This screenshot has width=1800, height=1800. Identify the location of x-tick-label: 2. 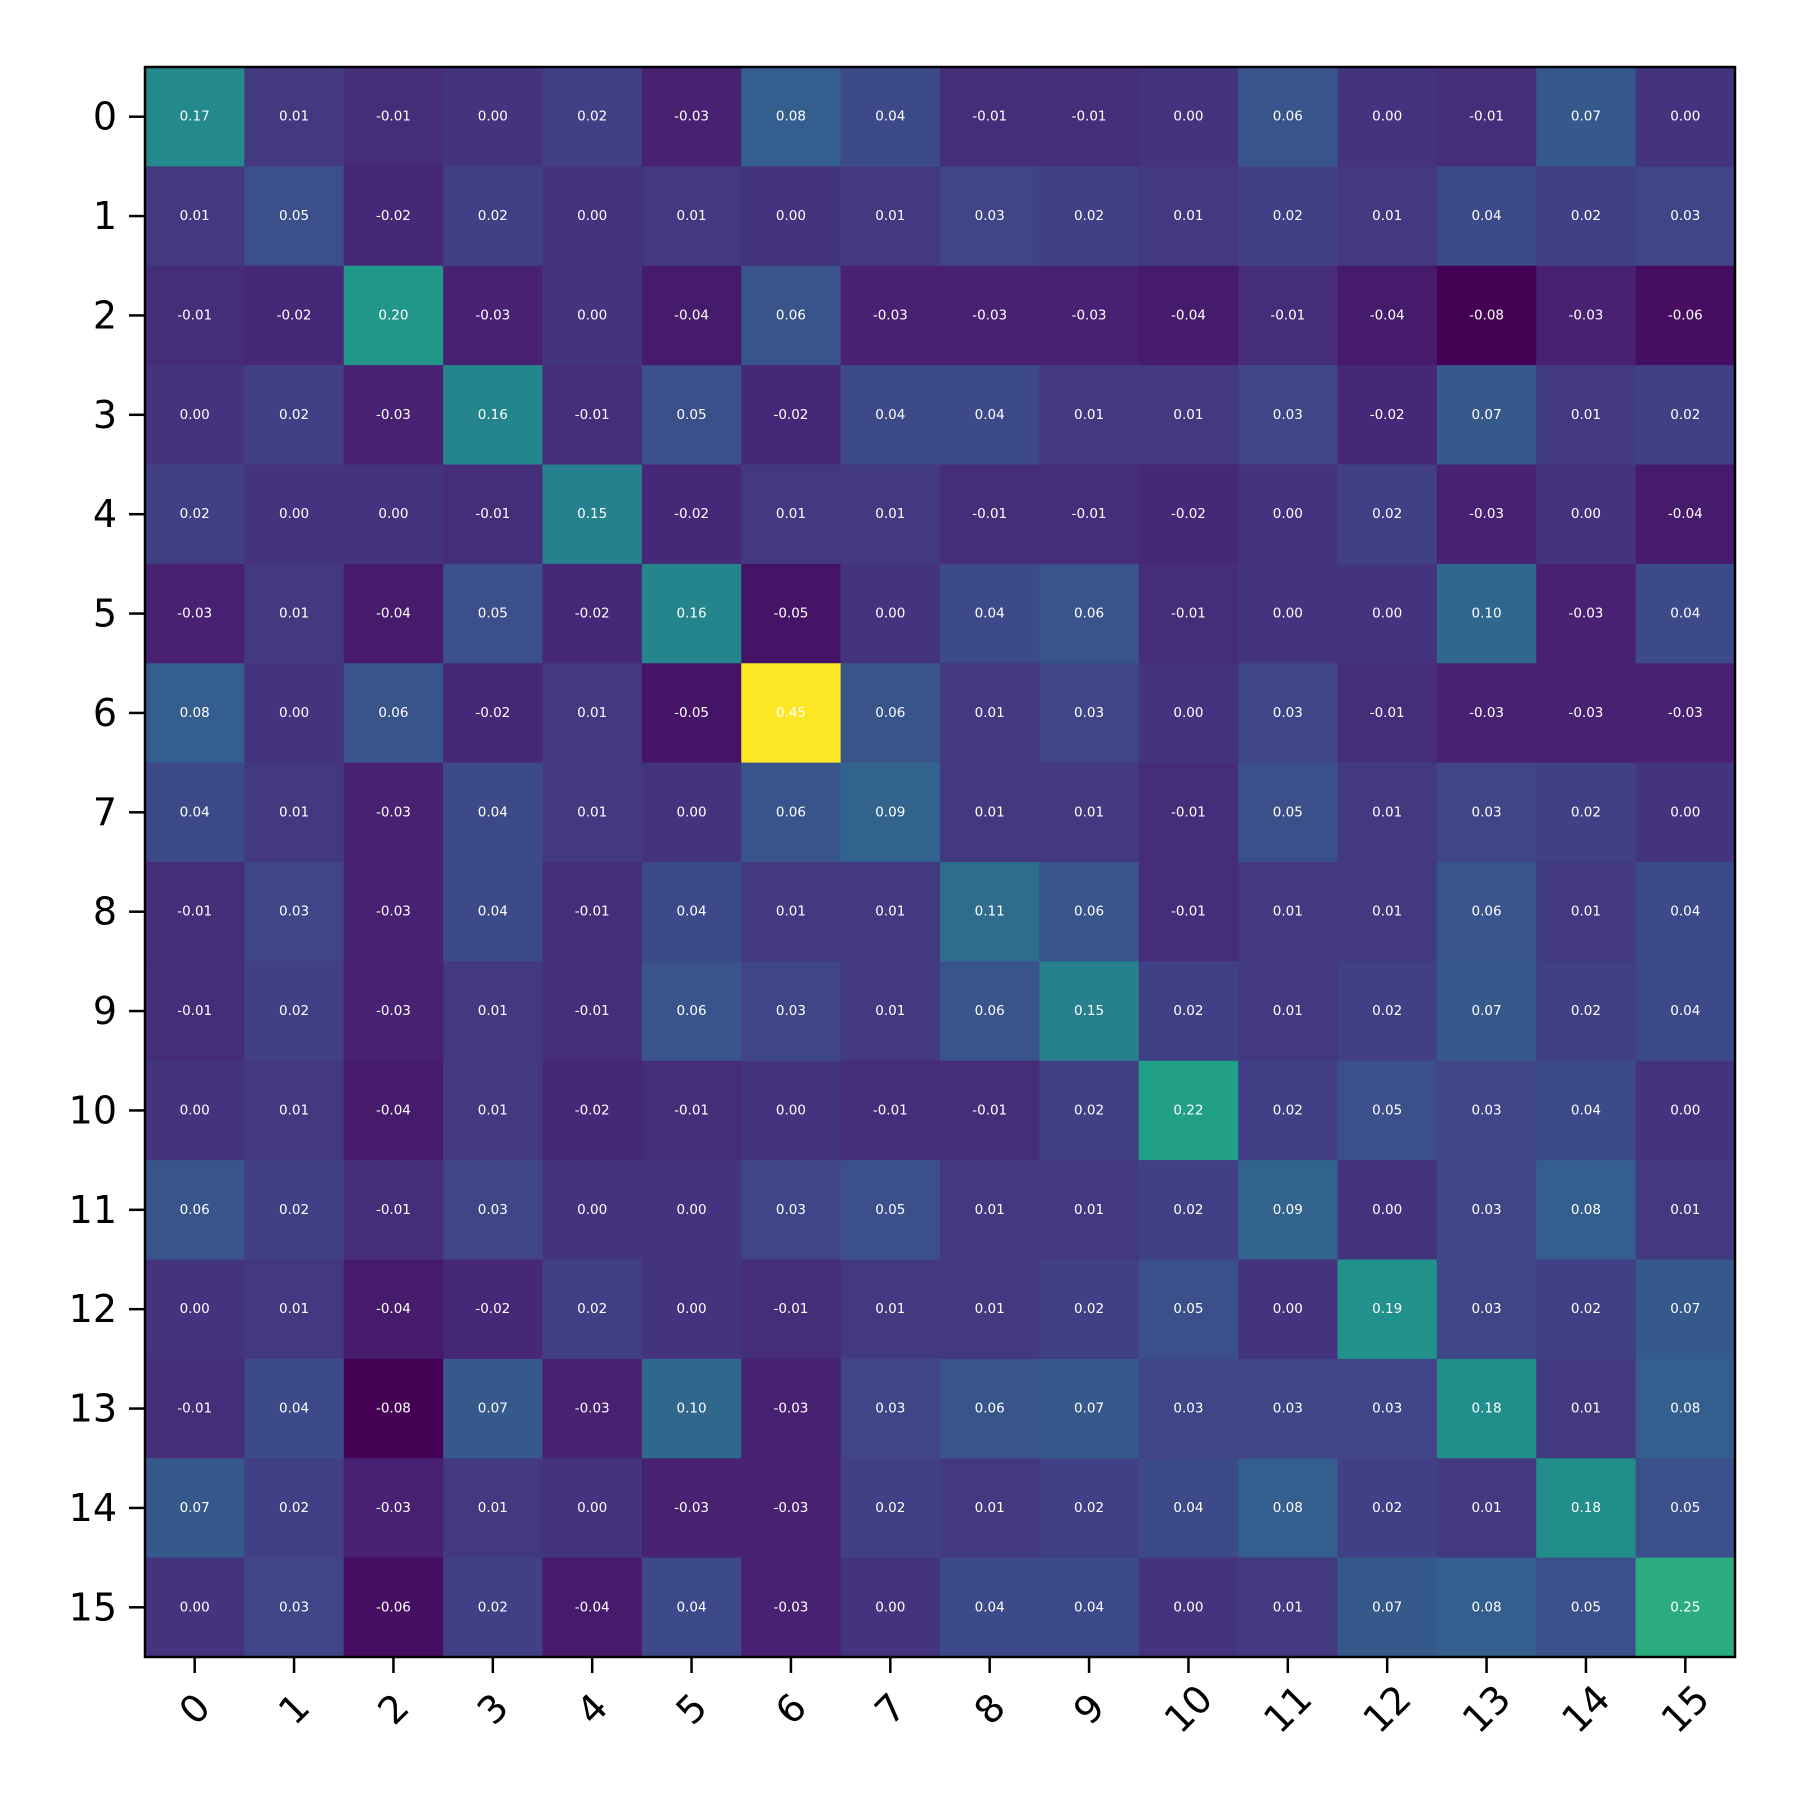
(393, 1709).